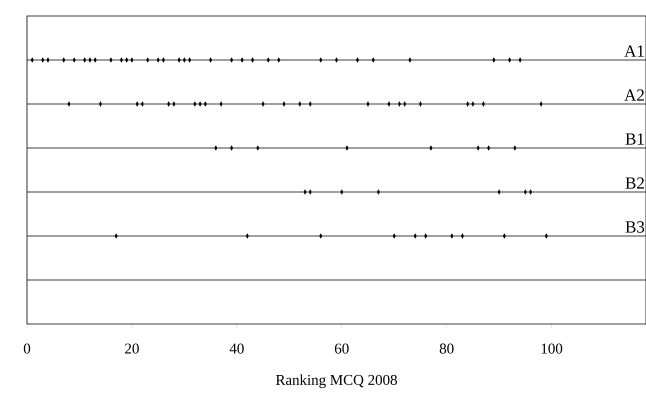 This screenshot has width=646, height=406. What do you see at coordinates (634, 95) in the screenshot?
I see `y-tick-label: A2` at bounding box center [634, 95].